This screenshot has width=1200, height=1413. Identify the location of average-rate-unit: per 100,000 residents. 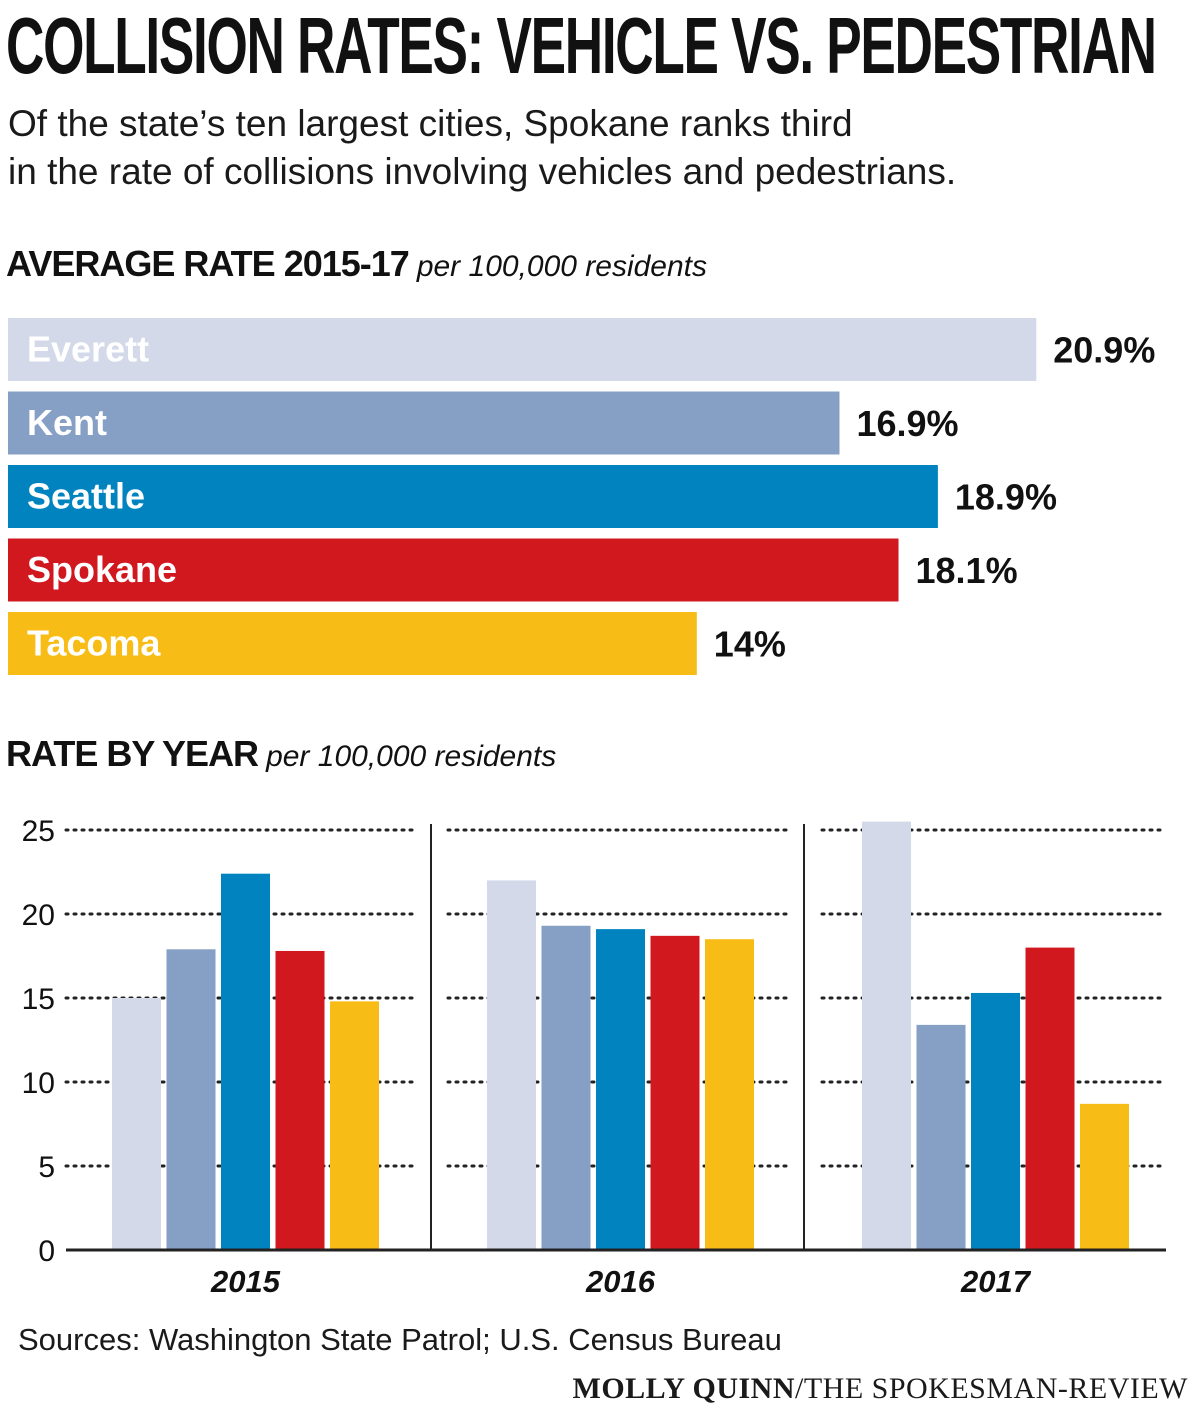
(562, 266).